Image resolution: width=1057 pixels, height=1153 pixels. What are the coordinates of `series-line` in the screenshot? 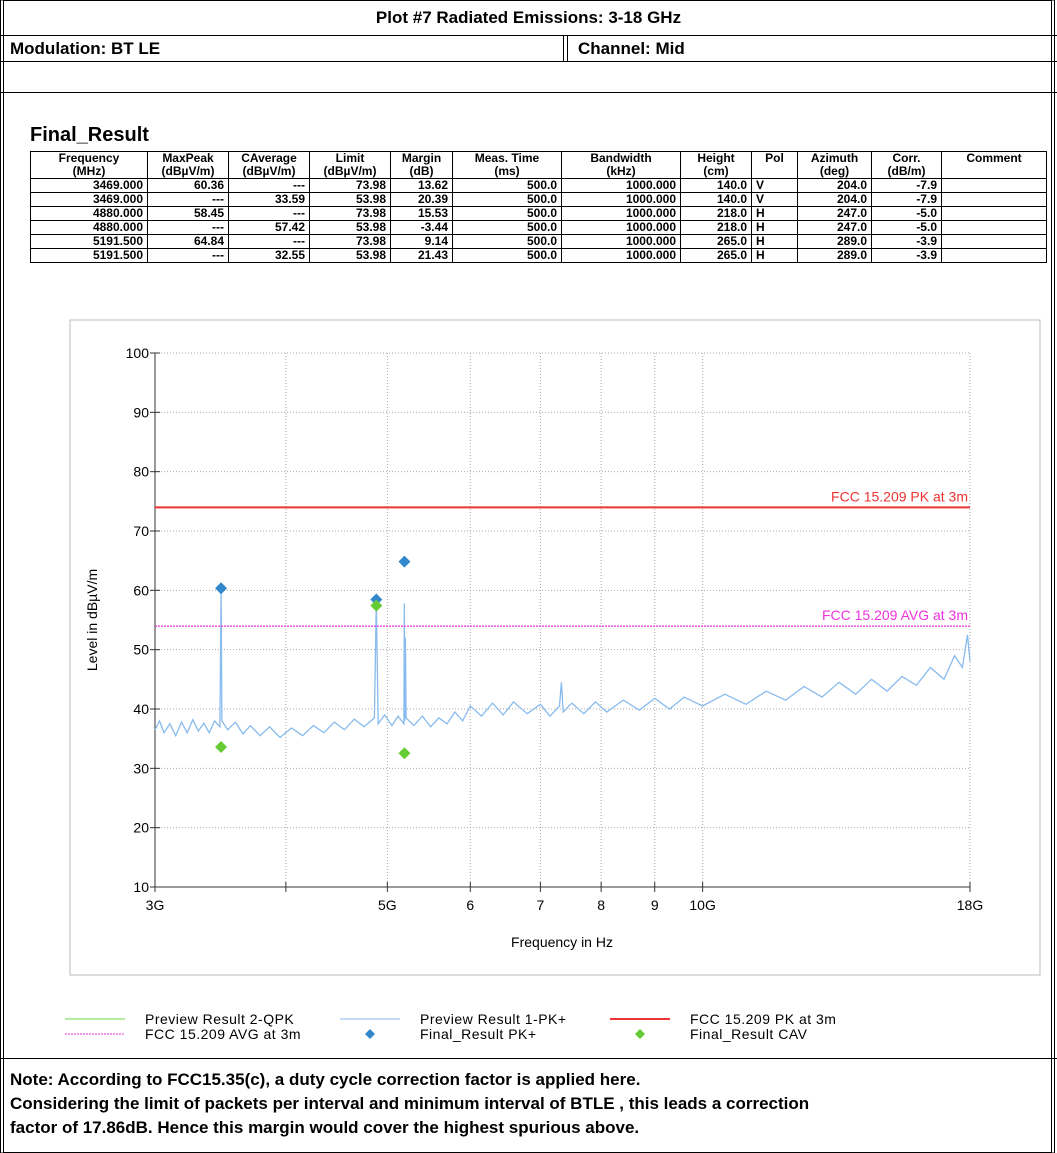 It's located at (562, 664).